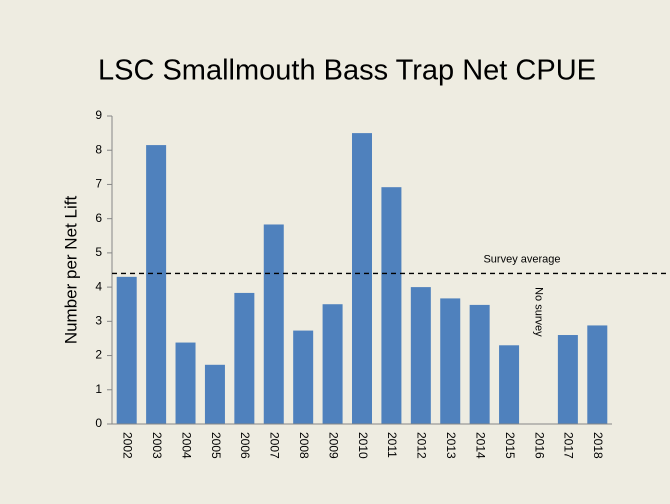 This screenshot has width=670, height=504. I want to click on x-tick-label: 2006, so click(245, 445).